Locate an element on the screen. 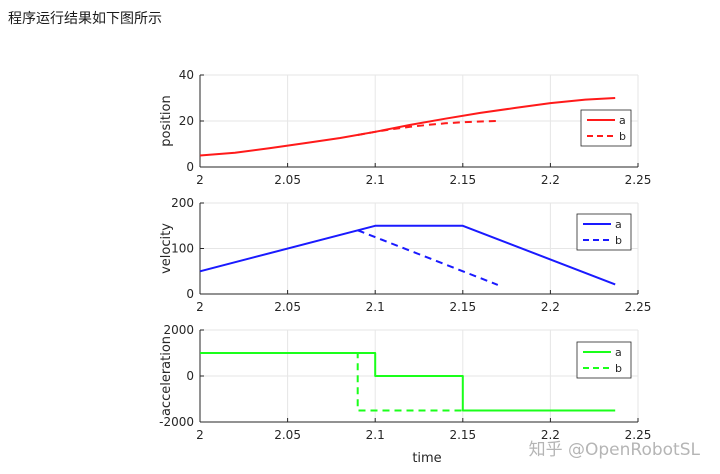 The height and width of the screenshot is (474, 720). y-tick-label: 2000 is located at coordinates (178, 330).